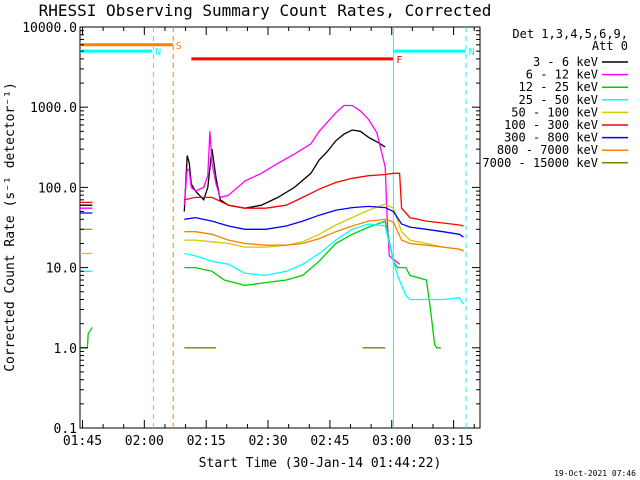  What do you see at coordinates (61, 269) in the screenshot?
I see `y-tick-label: 10.0` at bounding box center [61, 269].